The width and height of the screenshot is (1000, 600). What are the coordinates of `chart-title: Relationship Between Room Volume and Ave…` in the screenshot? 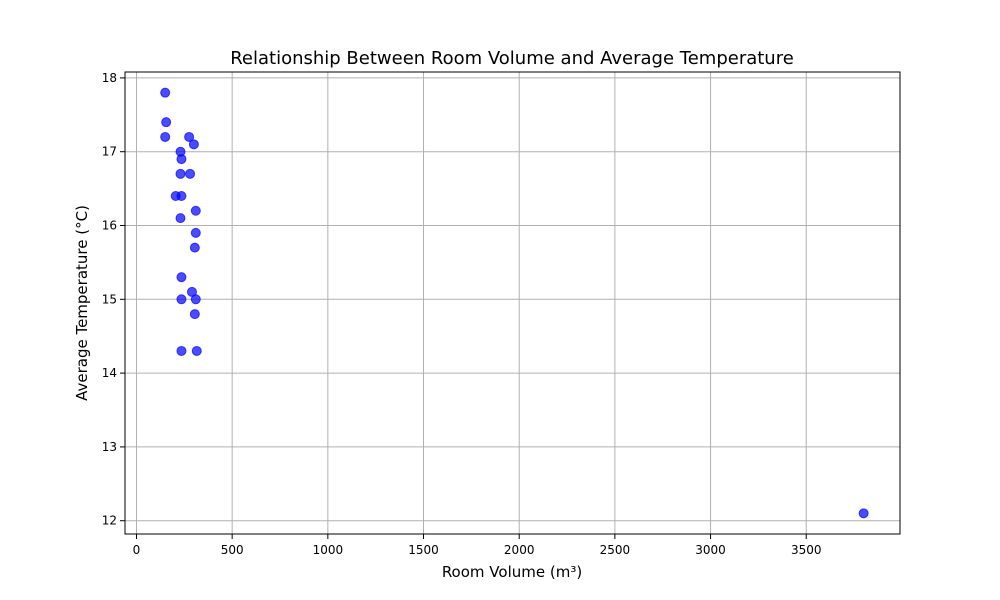 It's located at (512, 58).